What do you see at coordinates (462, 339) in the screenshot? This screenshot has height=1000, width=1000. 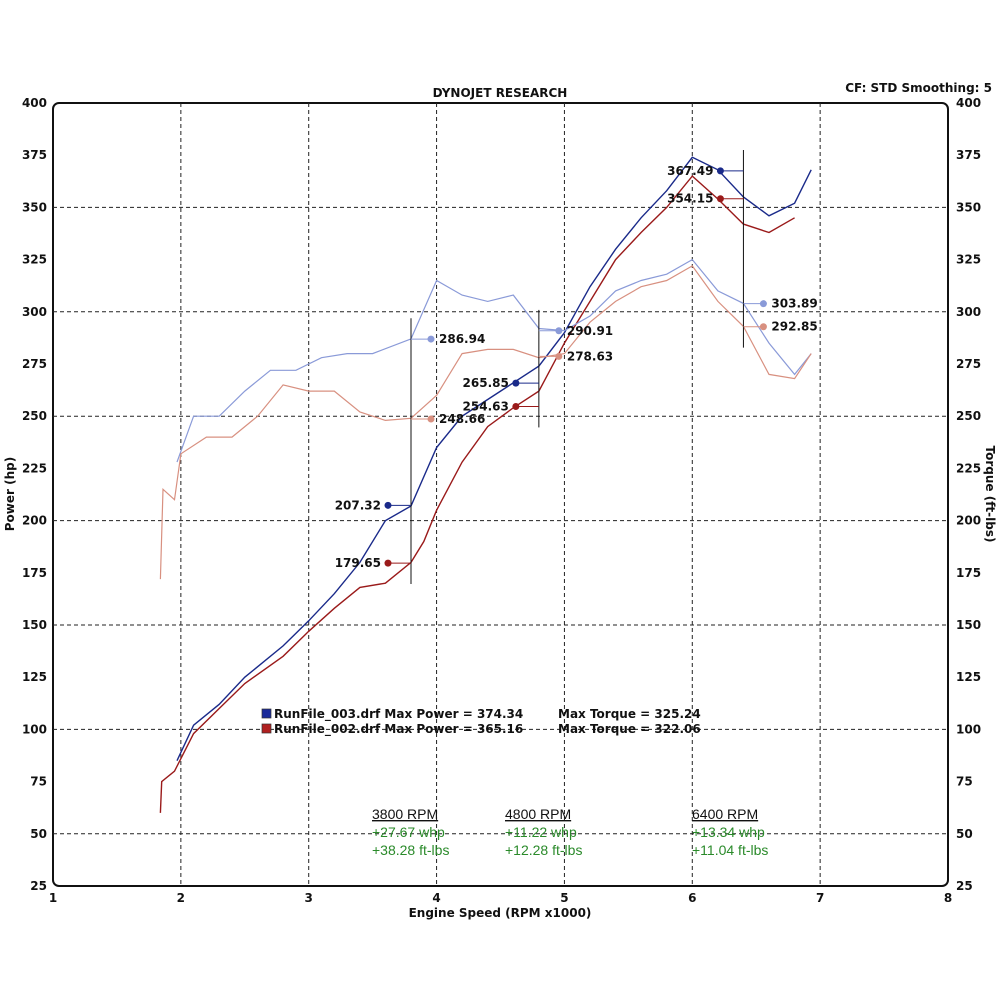 I see `marker-label: 286.94` at bounding box center [462, 339].